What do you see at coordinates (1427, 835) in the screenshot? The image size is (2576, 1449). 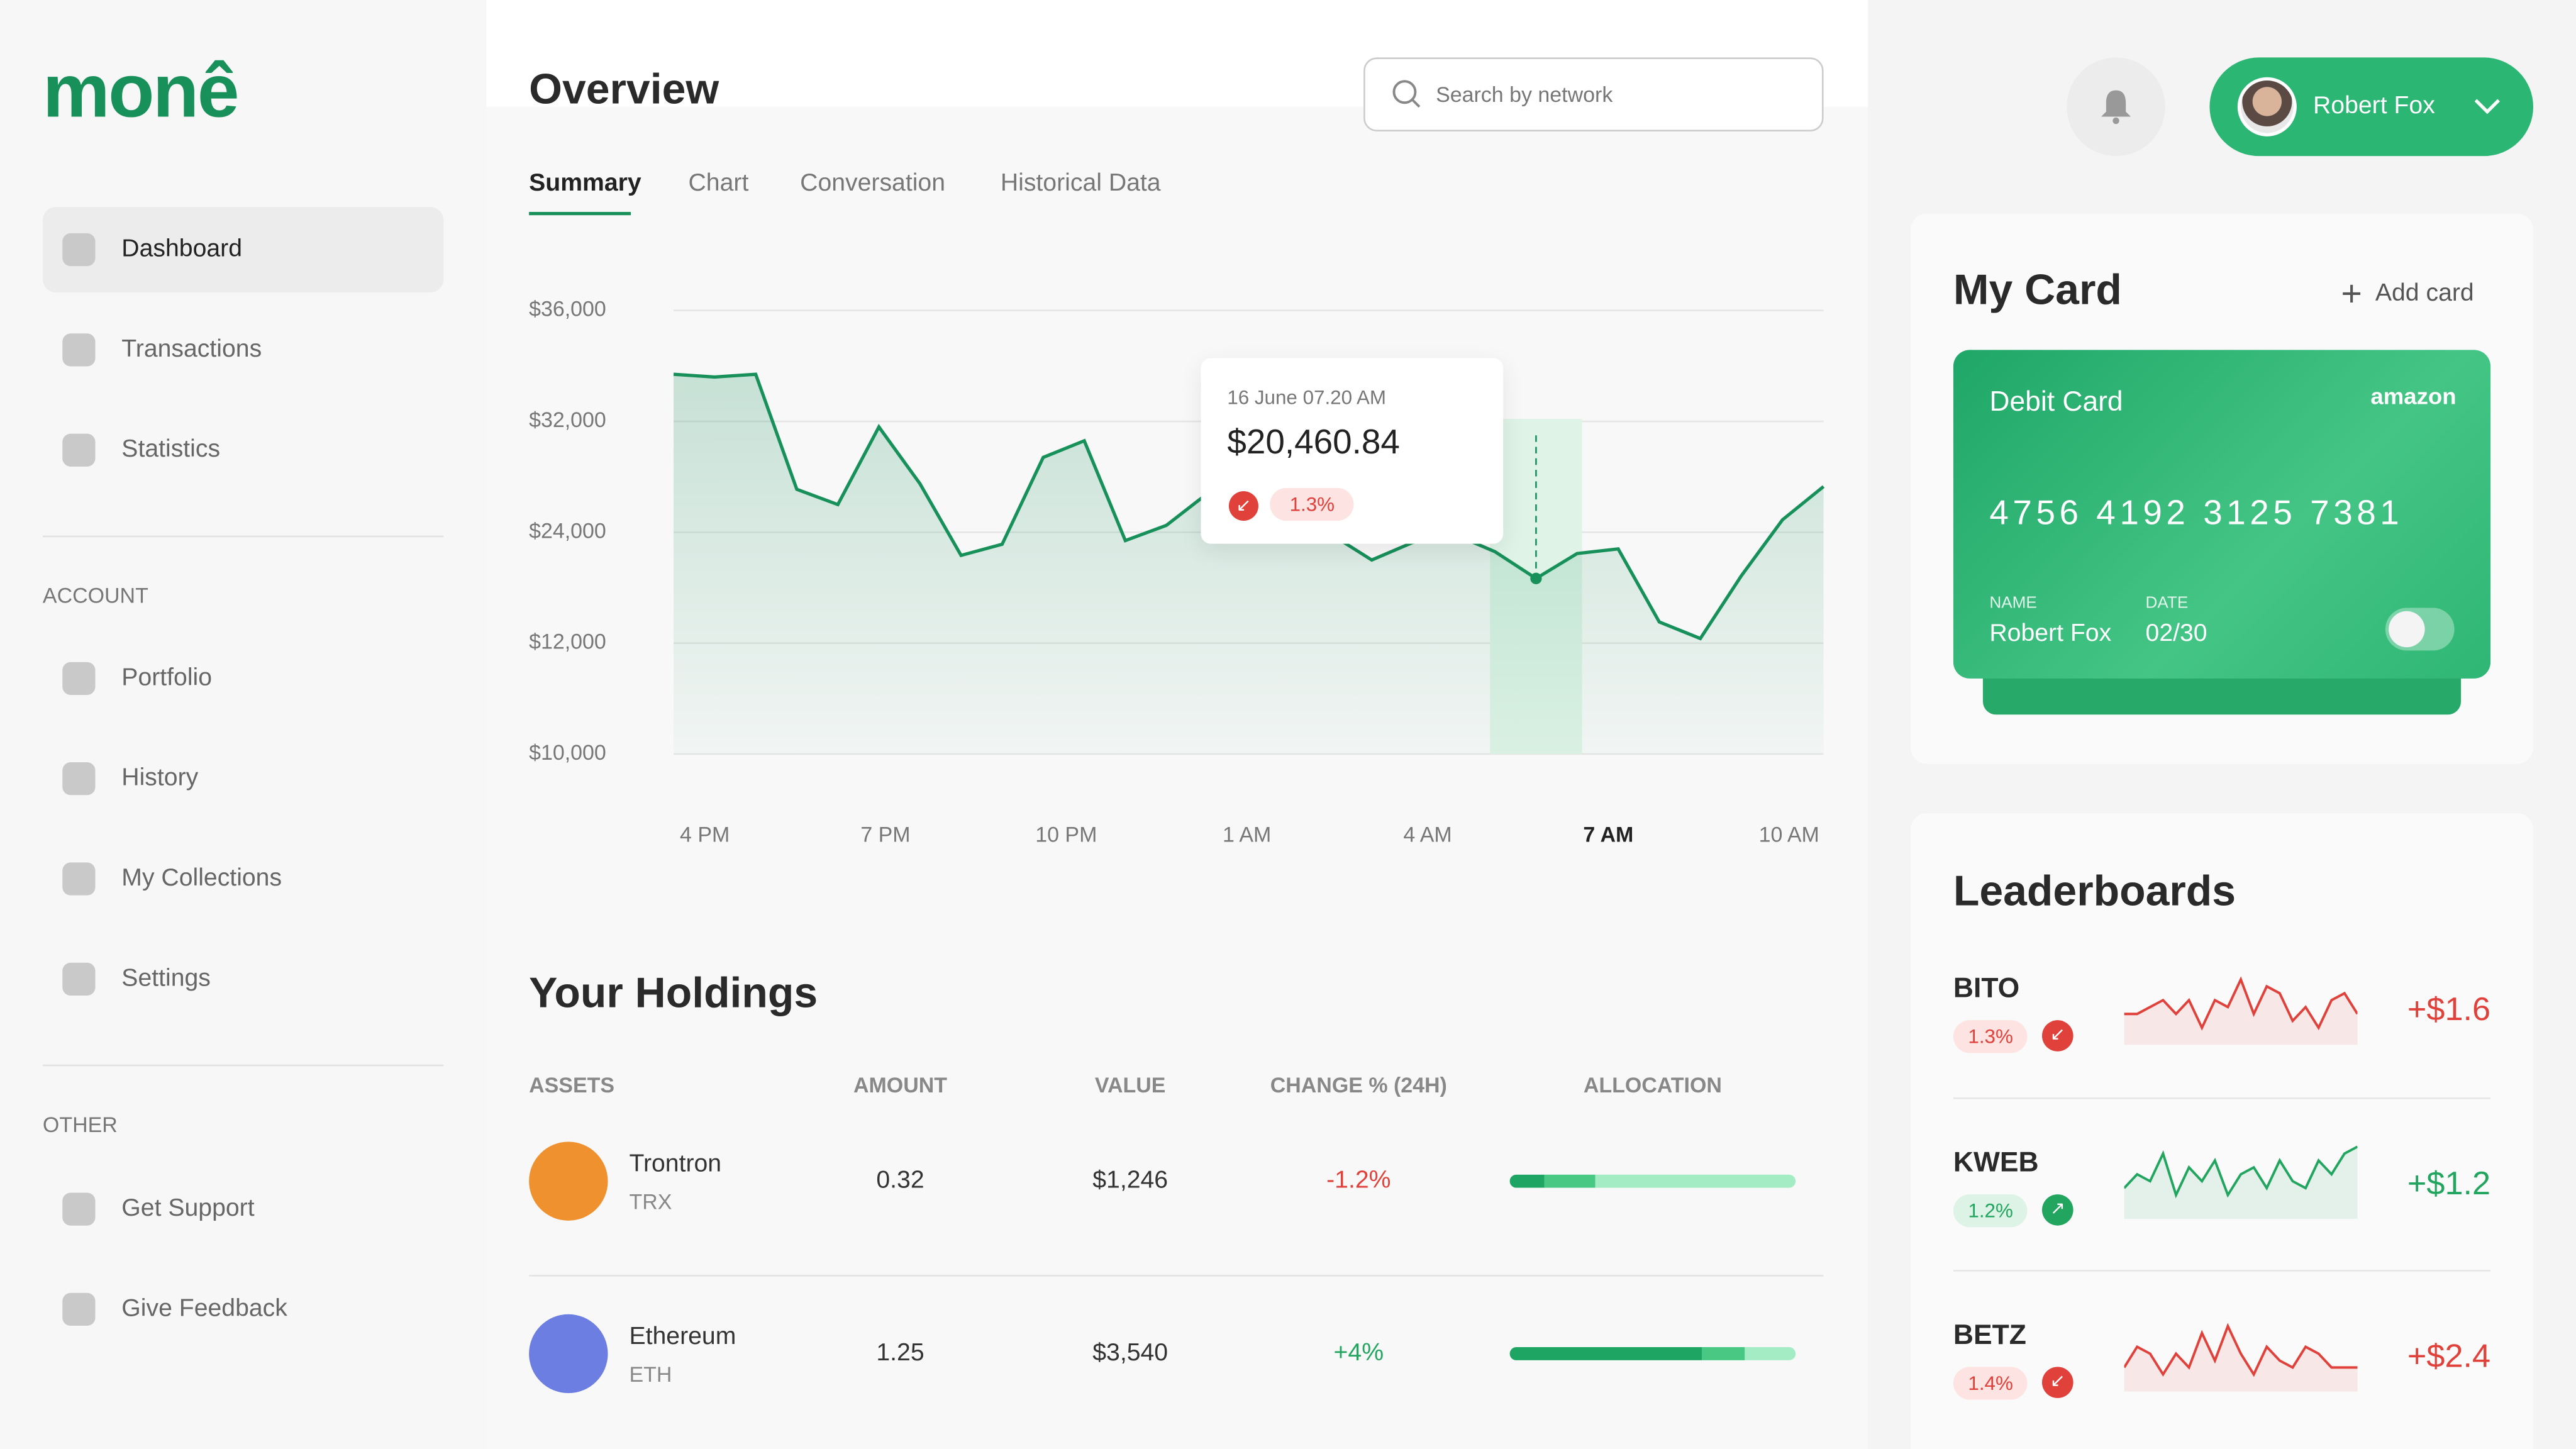 I see `x-tick-label: 4 AM` at bounding box center [1427, 835].